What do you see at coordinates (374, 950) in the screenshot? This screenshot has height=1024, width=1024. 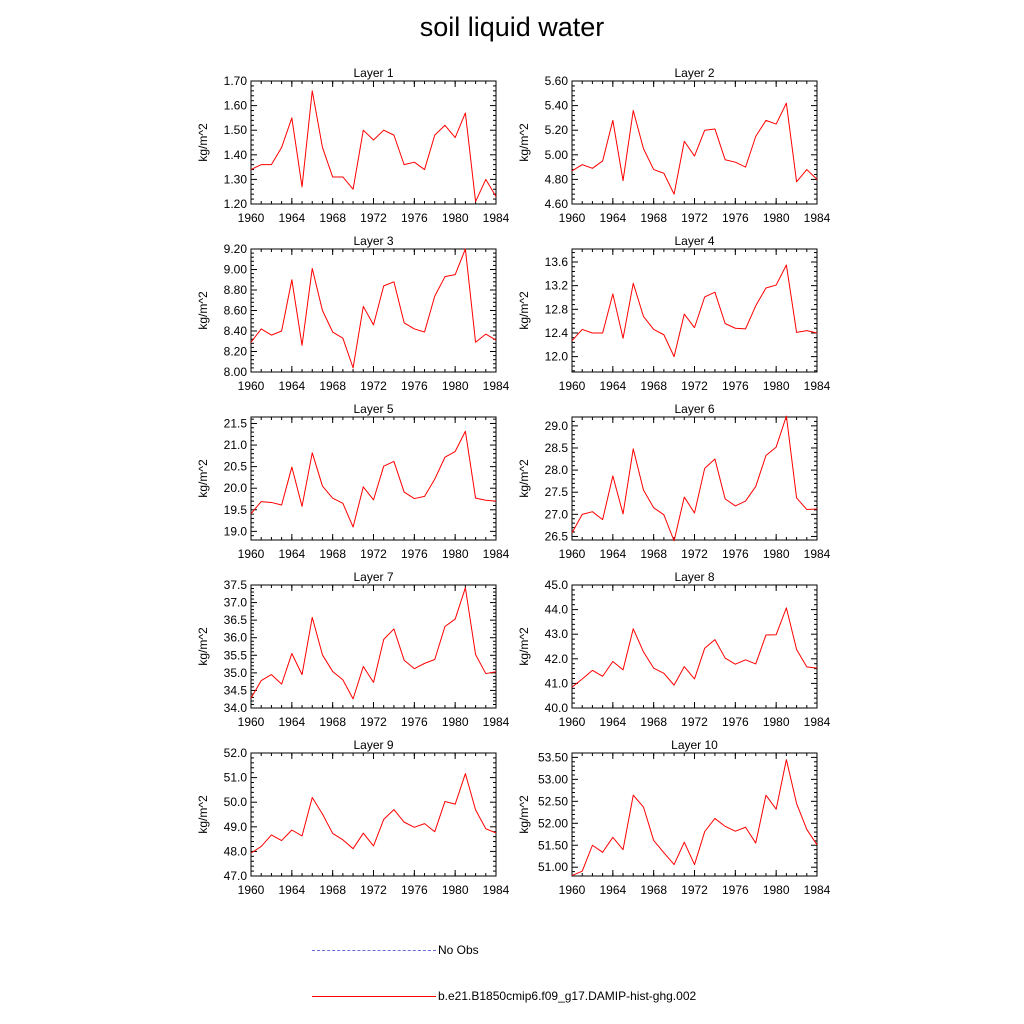 I see `legend-swatch-no-obs` at bounding box center [374, 950].